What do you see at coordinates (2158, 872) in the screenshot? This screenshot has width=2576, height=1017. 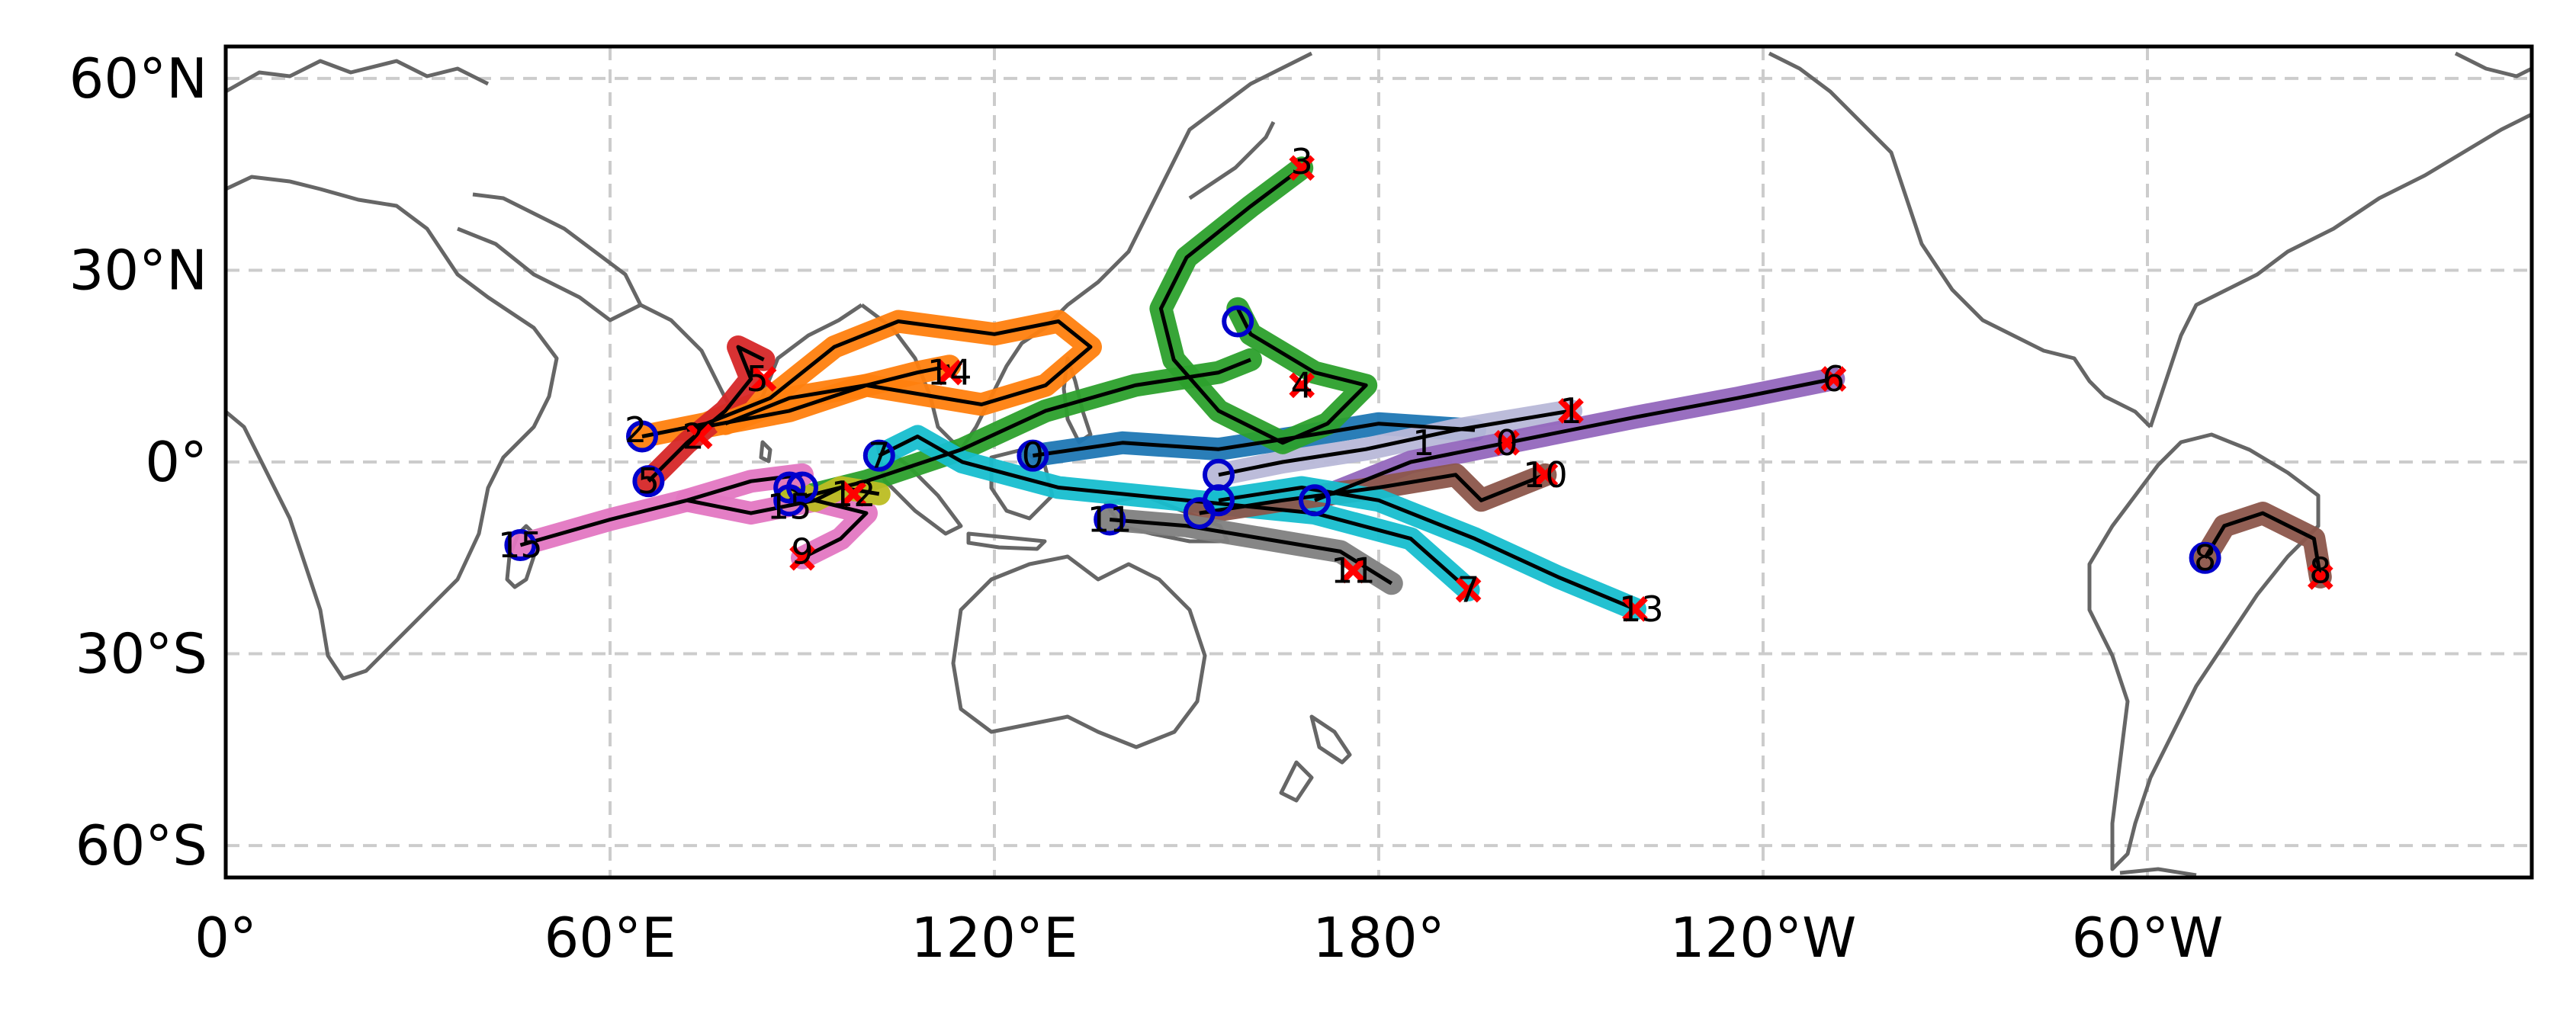 I see `coastline-antarctica` at bounding box center [2158, 872].